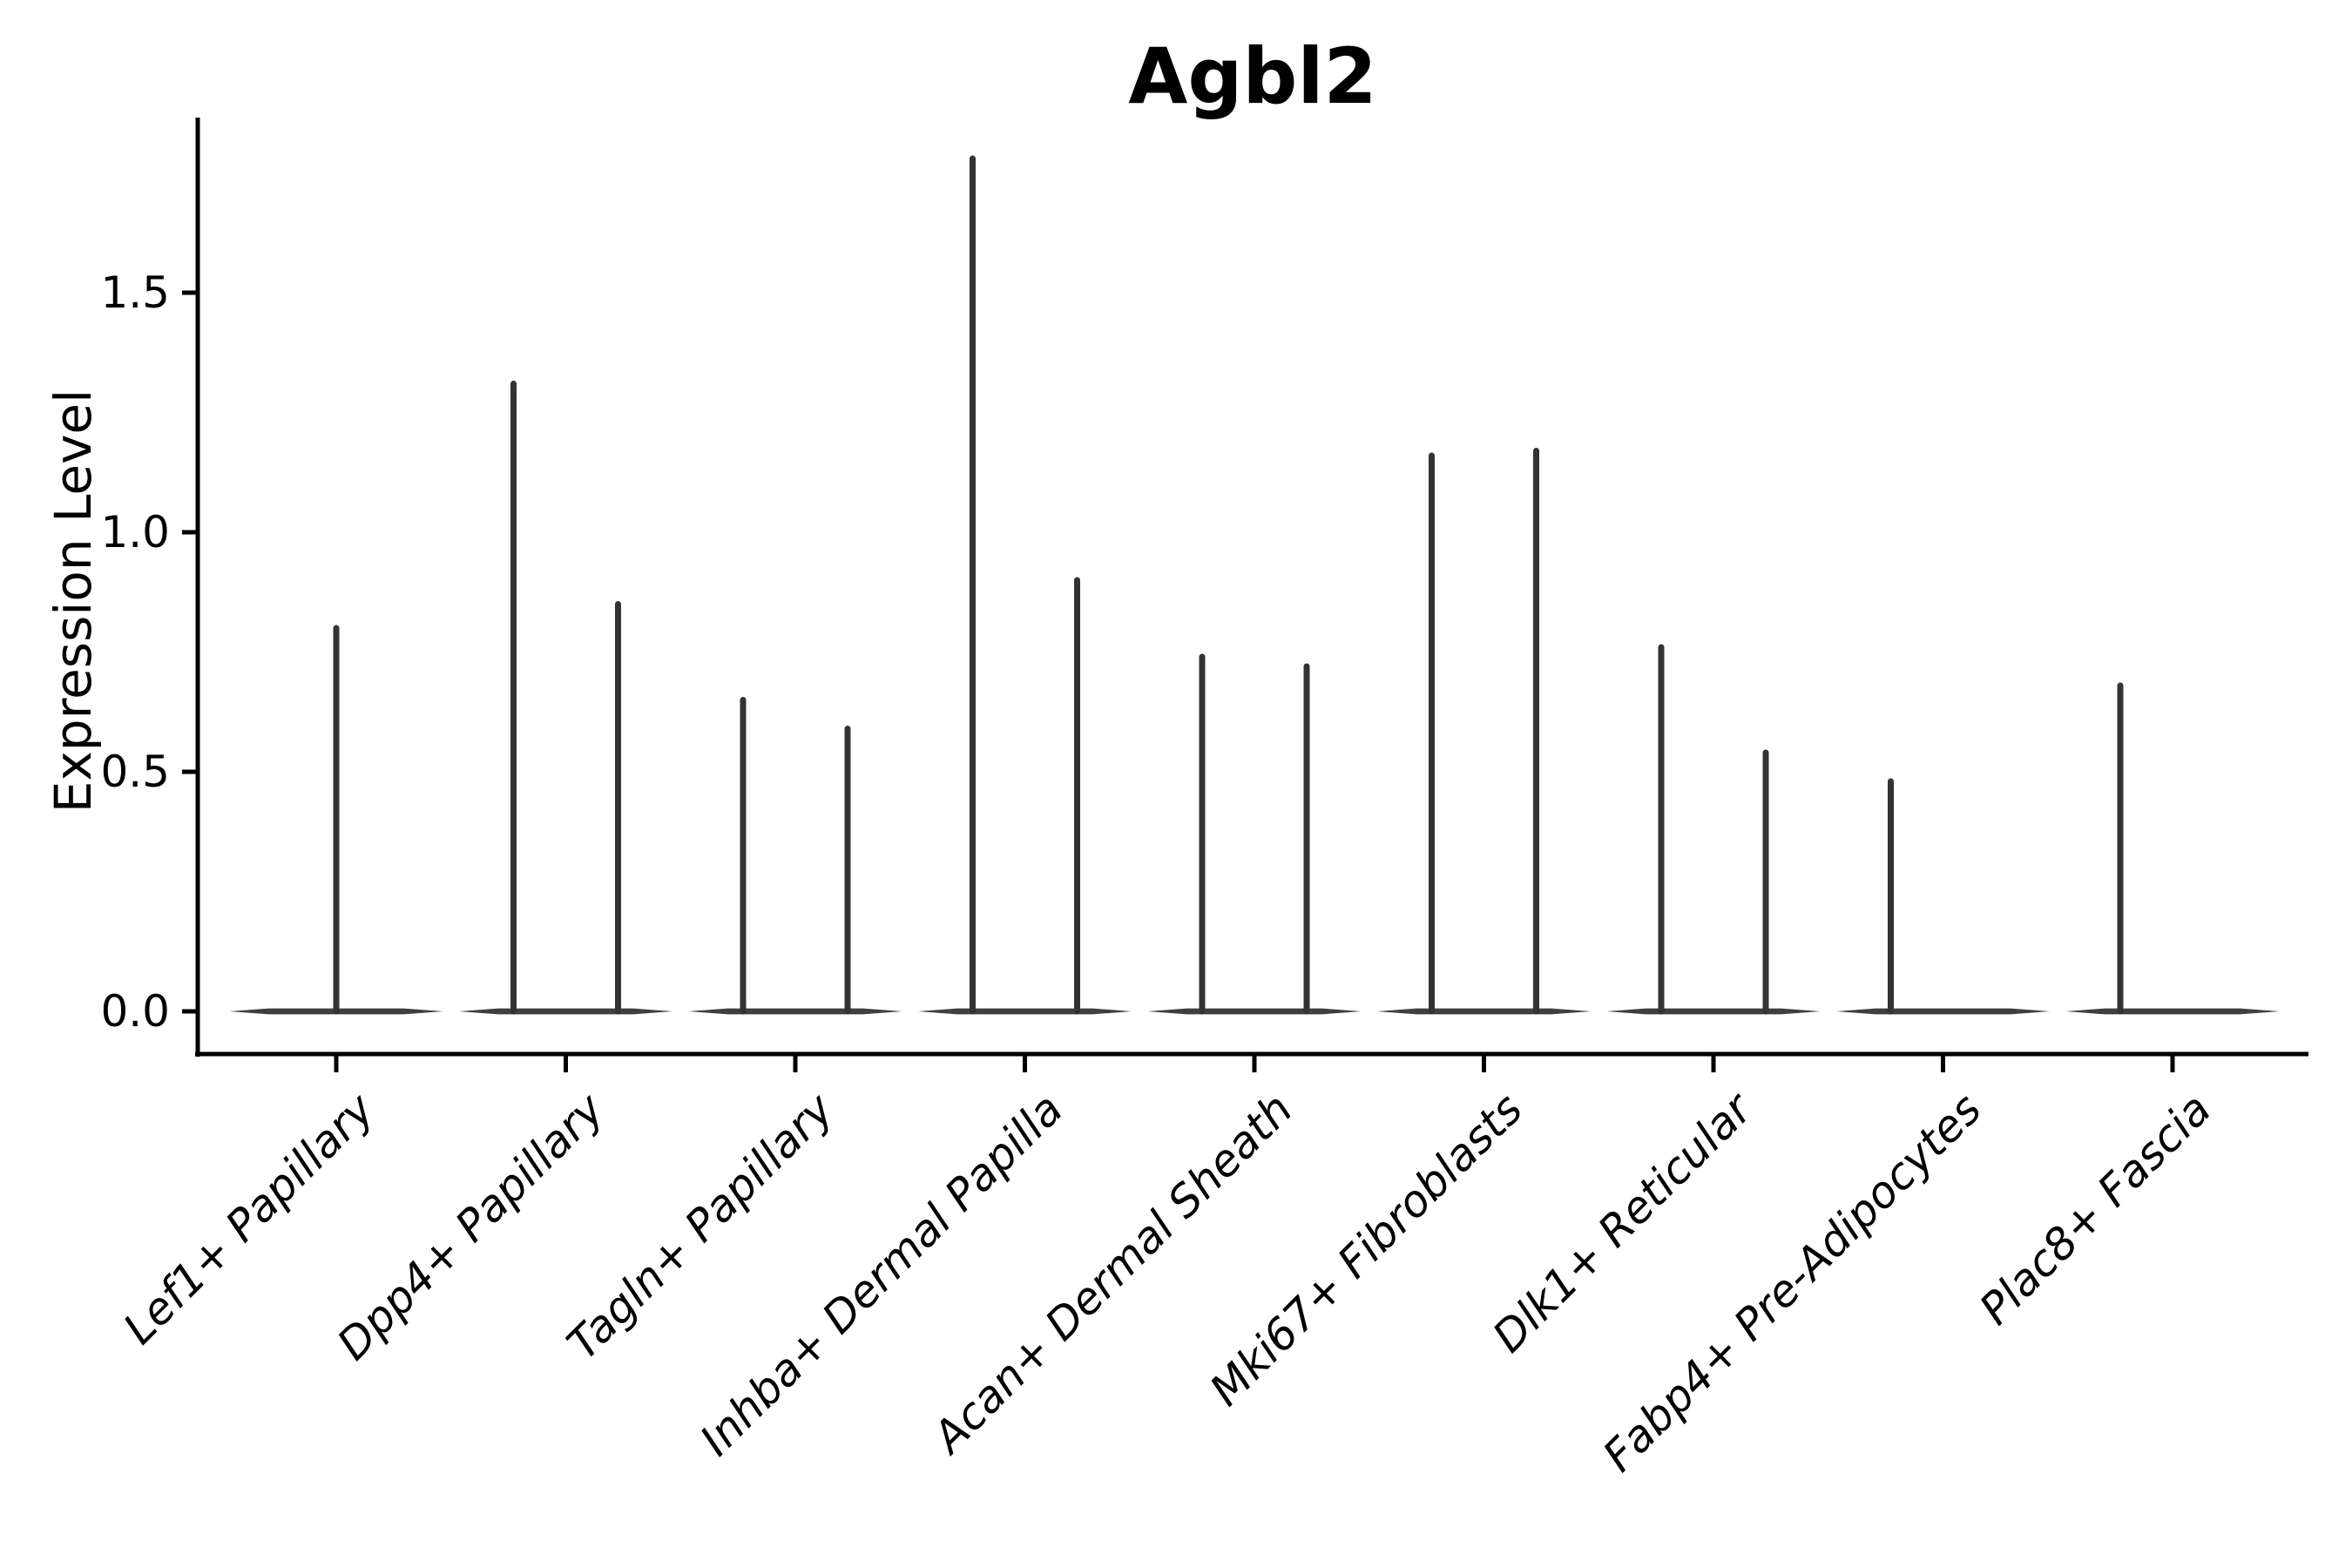 This screenshot has width=2352, height=1568. What do you see at coordinates (74, 601) in the screenshot?
I see `y-axis-label: Expression Level` at bounding box center [74, 601].